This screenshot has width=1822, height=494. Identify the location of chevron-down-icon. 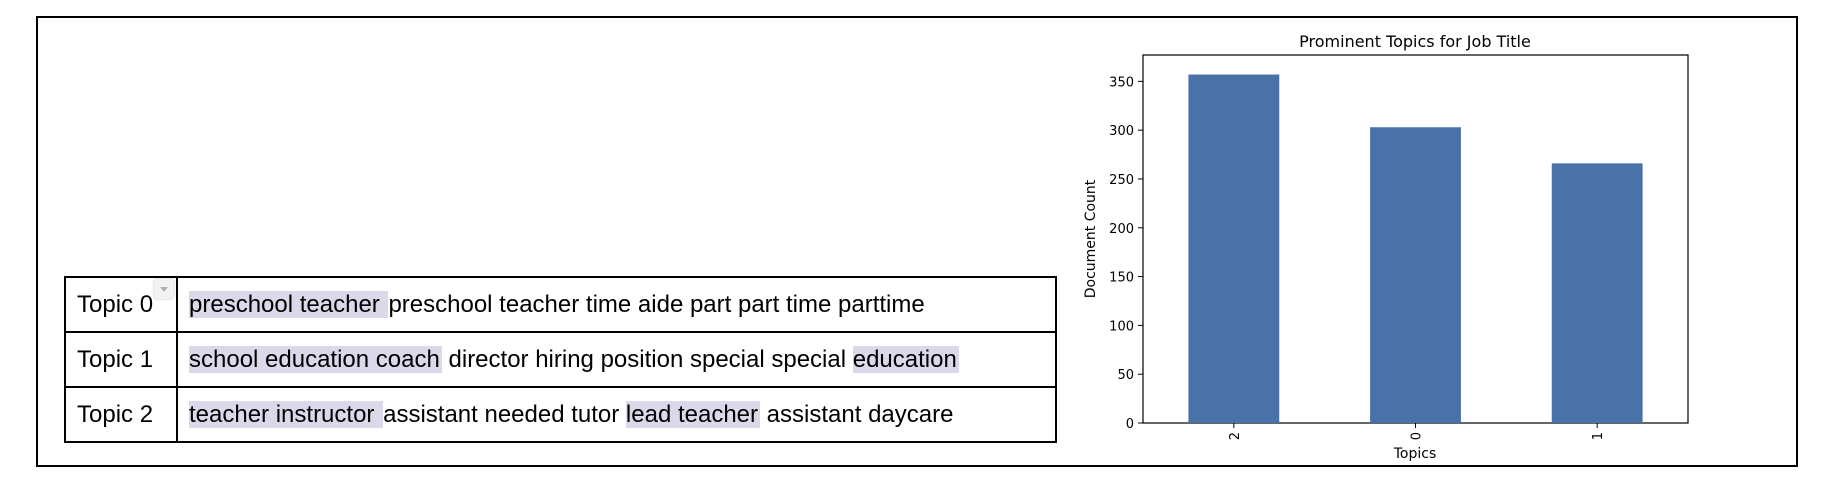
(164, 288).